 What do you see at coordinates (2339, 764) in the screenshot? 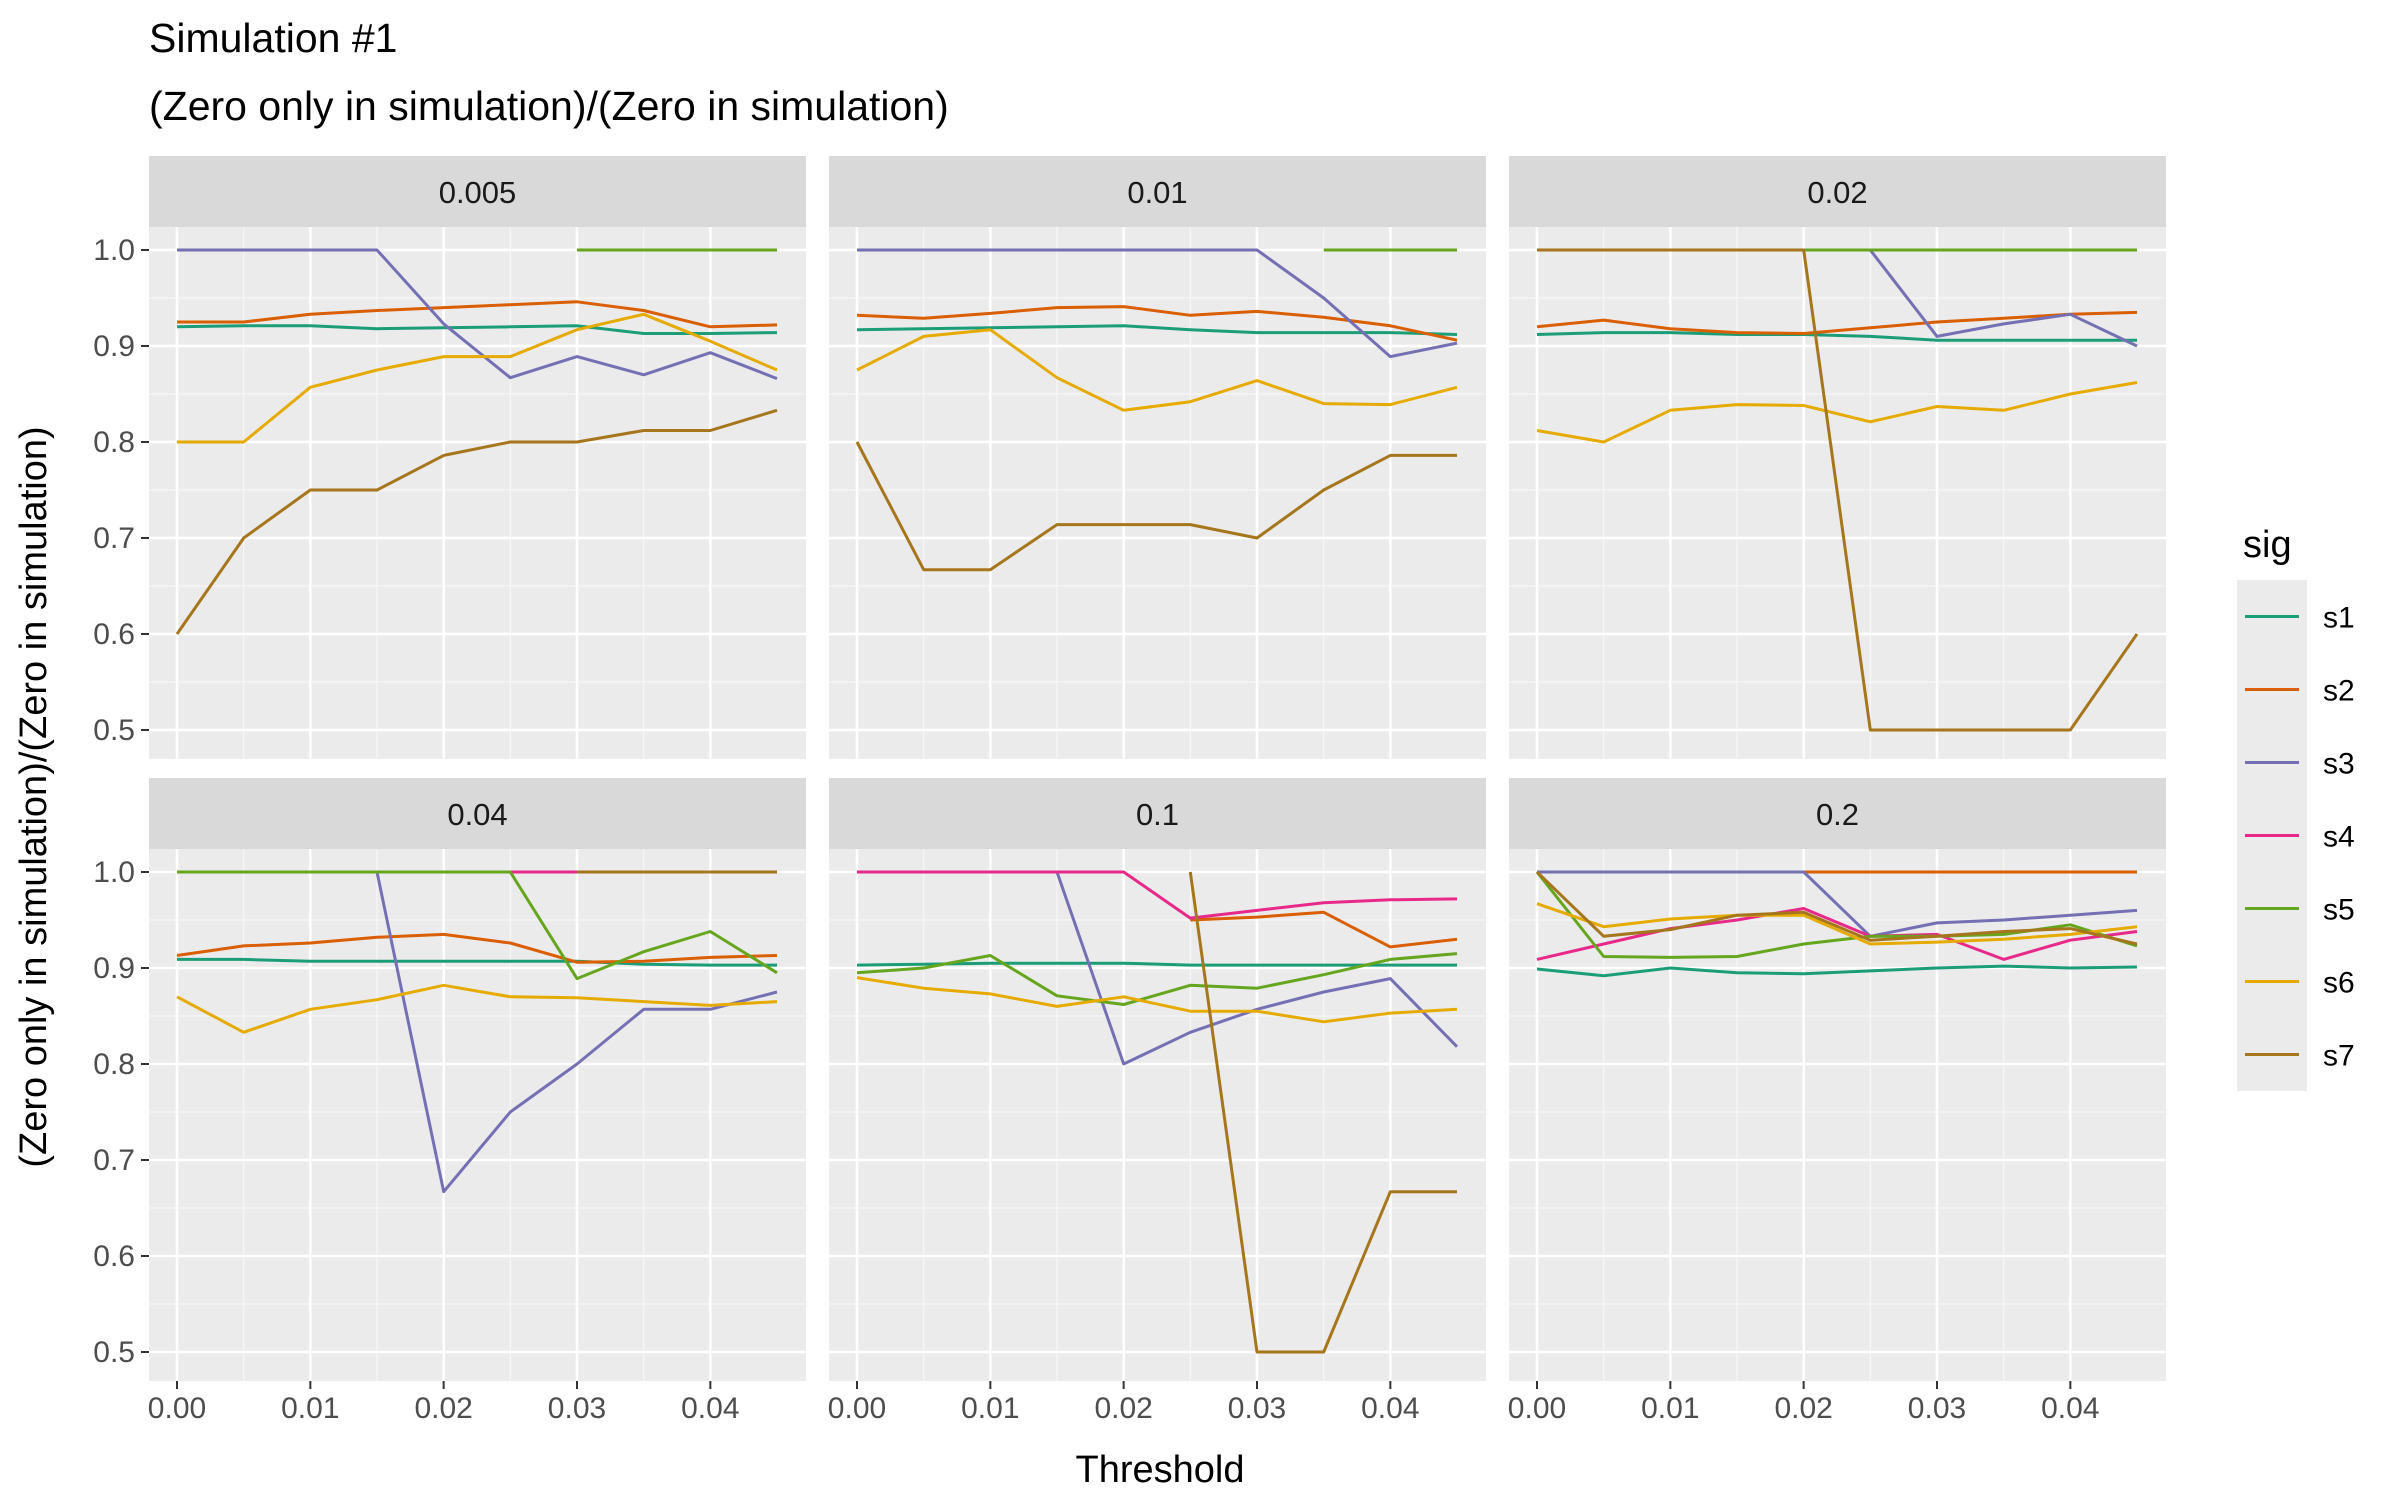
I see `legend-label-s3: s3` at bounding box center [2339, 764].